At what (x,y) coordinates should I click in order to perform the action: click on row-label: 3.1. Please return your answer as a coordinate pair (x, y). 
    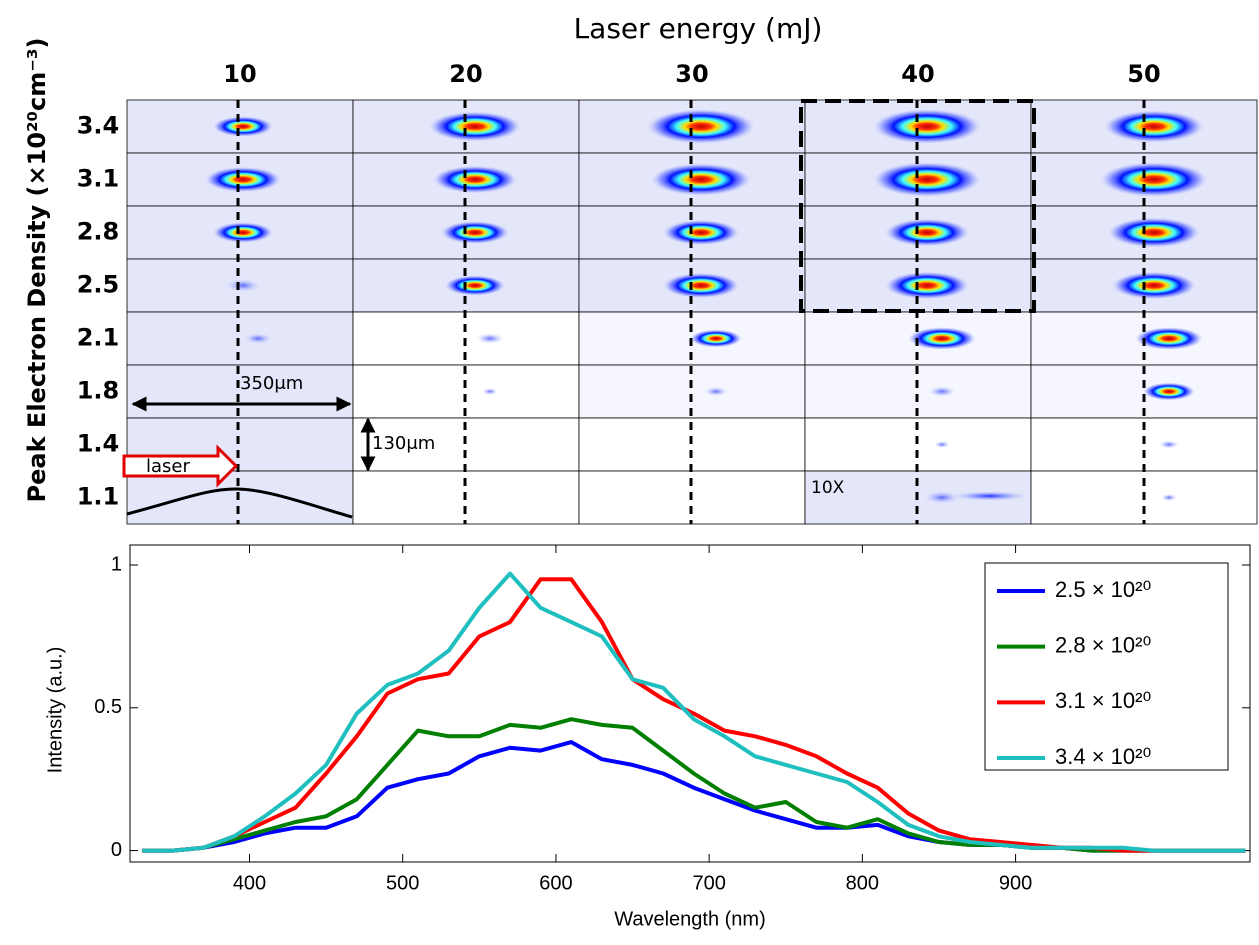
    Looking at the image, I should click on (98, 179).